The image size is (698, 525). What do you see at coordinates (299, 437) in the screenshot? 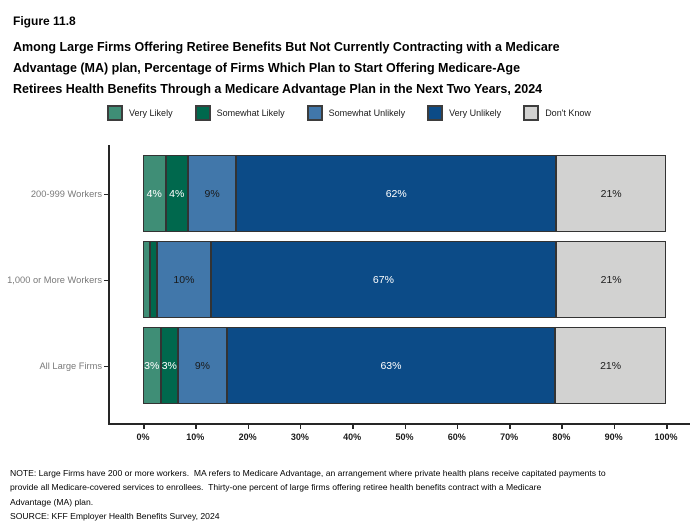
I see `x-axis-tick-label: 30%` at bounding box center [299, 437].